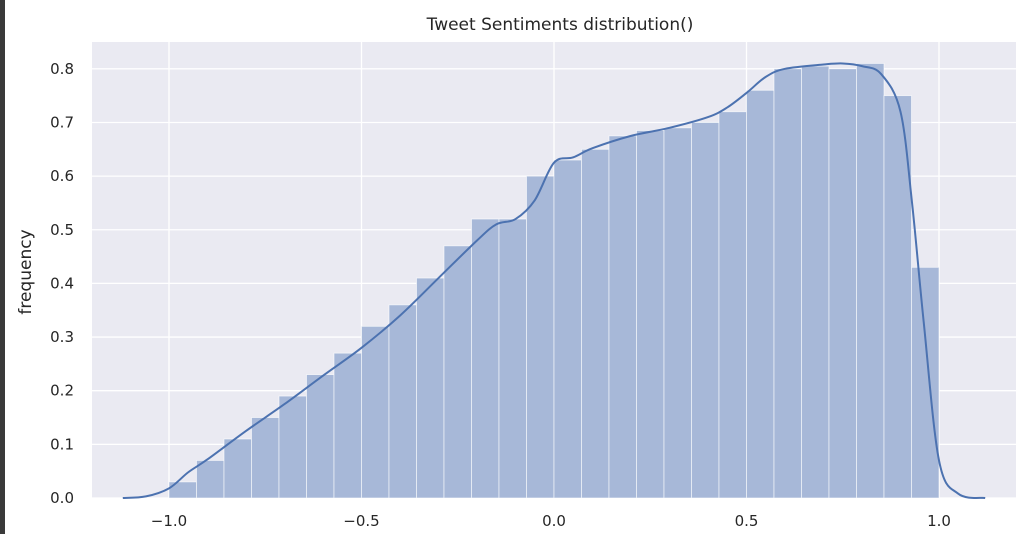 This screenshot has width=1024, height=534. What do you see at coordinates (62, 391) in the screenshot?
I see `y-tick-label: 0.2` at bounding box center [62, 391].